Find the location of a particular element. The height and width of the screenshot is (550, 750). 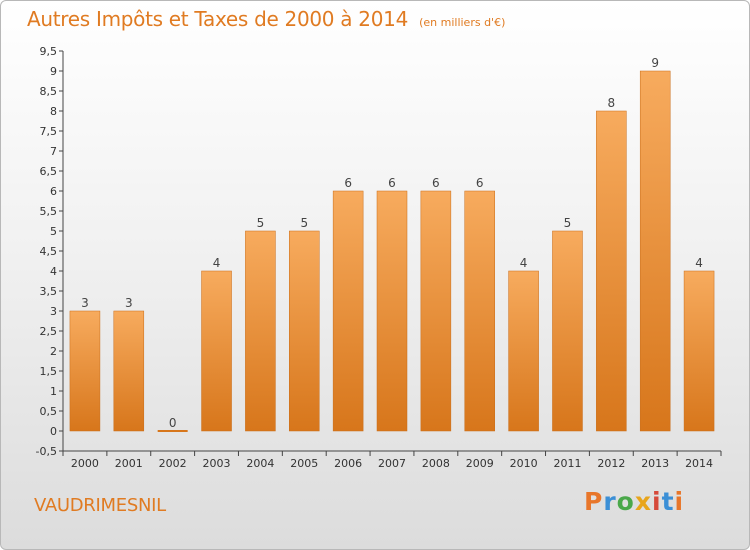

x-tick-label: 2004 is located at coordinates (260, 463).